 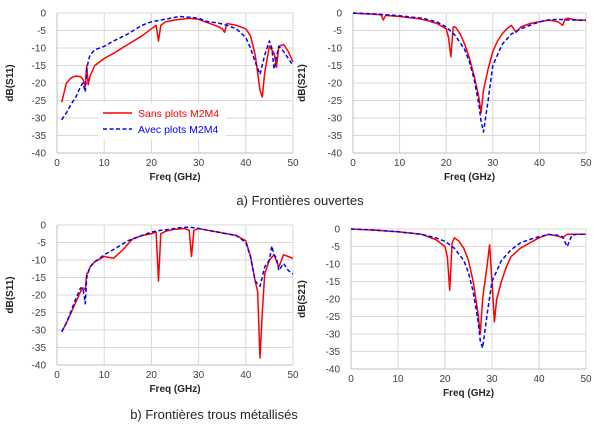 I want to click on legend: Sans plots M2M4 Avec plots M2M4, so click(x=162, y=121).